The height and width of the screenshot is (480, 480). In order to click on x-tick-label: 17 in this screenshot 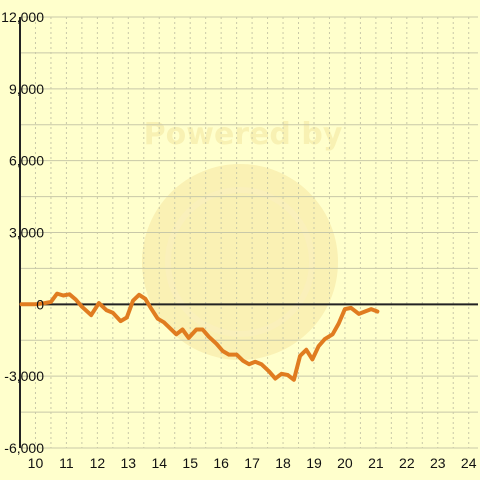, I will do `click(252, 463)`.